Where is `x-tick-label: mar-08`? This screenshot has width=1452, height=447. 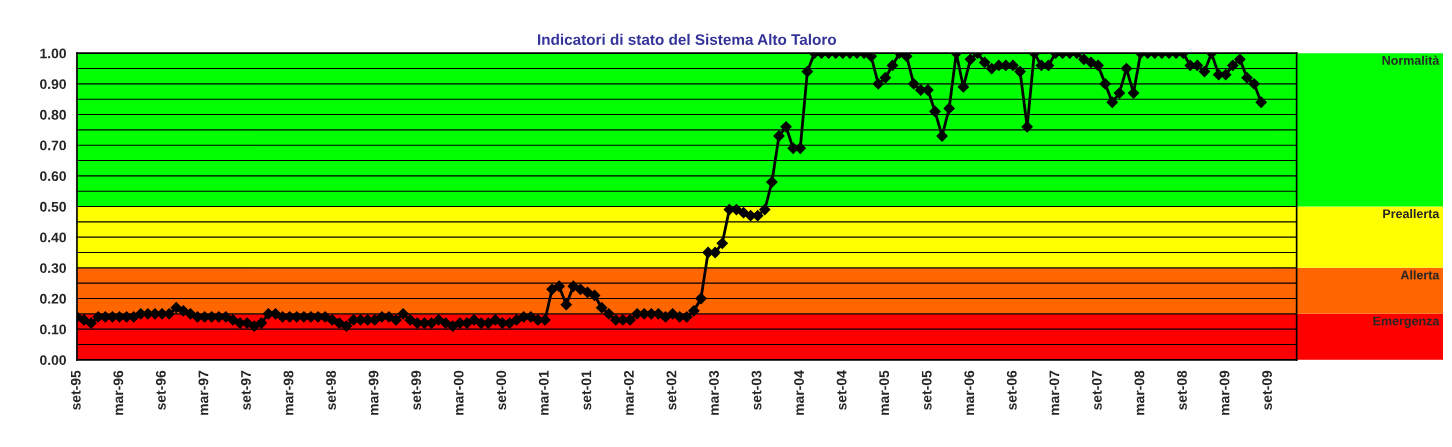 x-tick-label: mar-08 is located at coordinates (1139, 392).